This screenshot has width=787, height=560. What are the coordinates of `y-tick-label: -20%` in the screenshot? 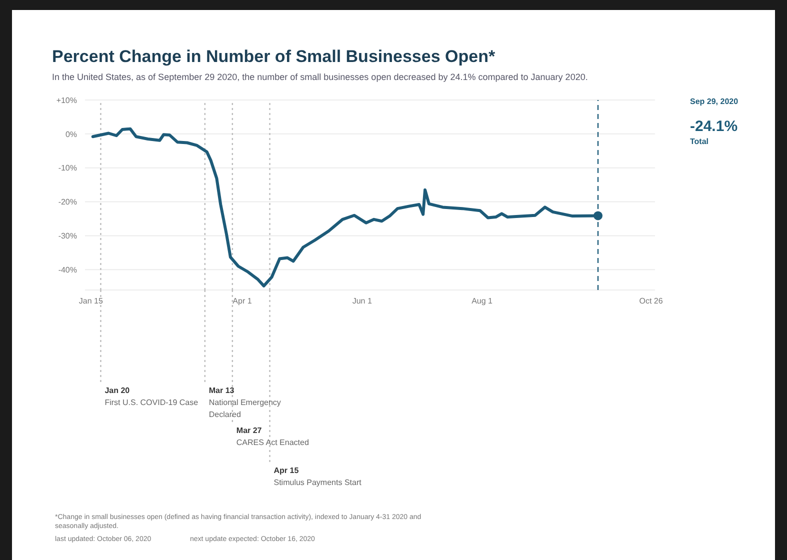 It's located at (67, 202).